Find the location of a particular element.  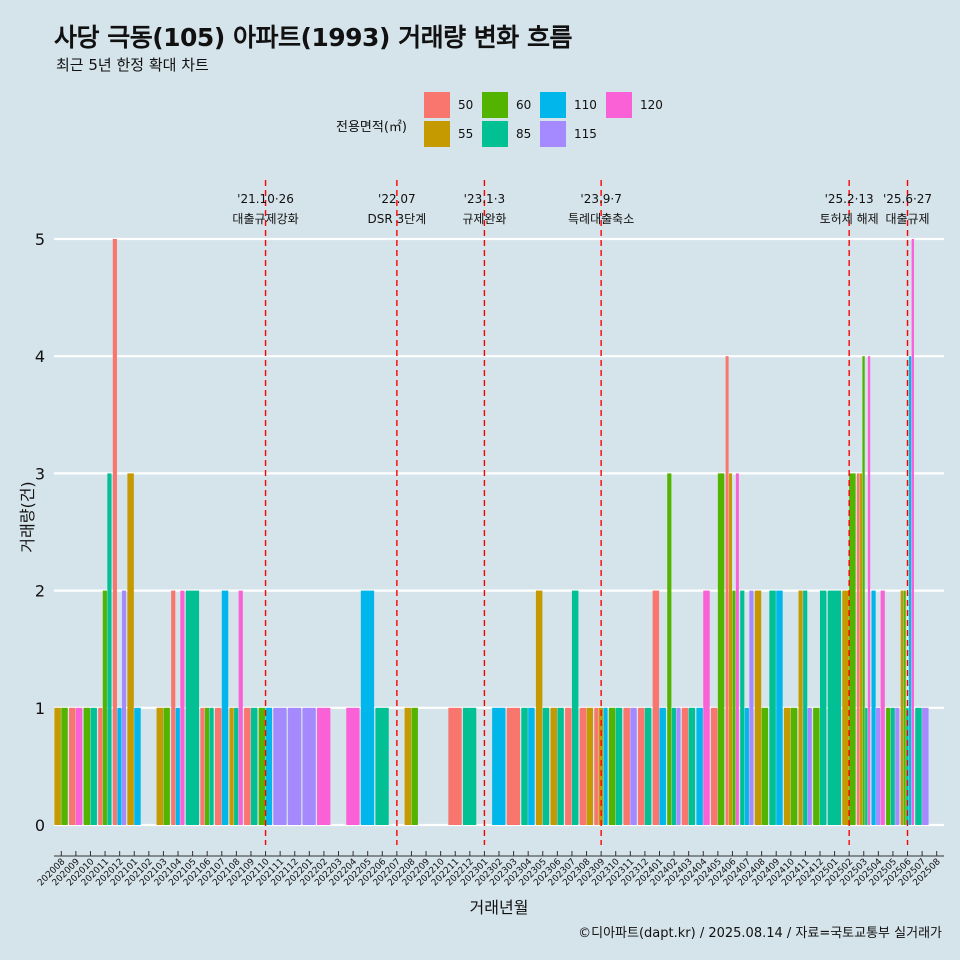

y-tick-label: 1 is located at coordinates (40, 708).